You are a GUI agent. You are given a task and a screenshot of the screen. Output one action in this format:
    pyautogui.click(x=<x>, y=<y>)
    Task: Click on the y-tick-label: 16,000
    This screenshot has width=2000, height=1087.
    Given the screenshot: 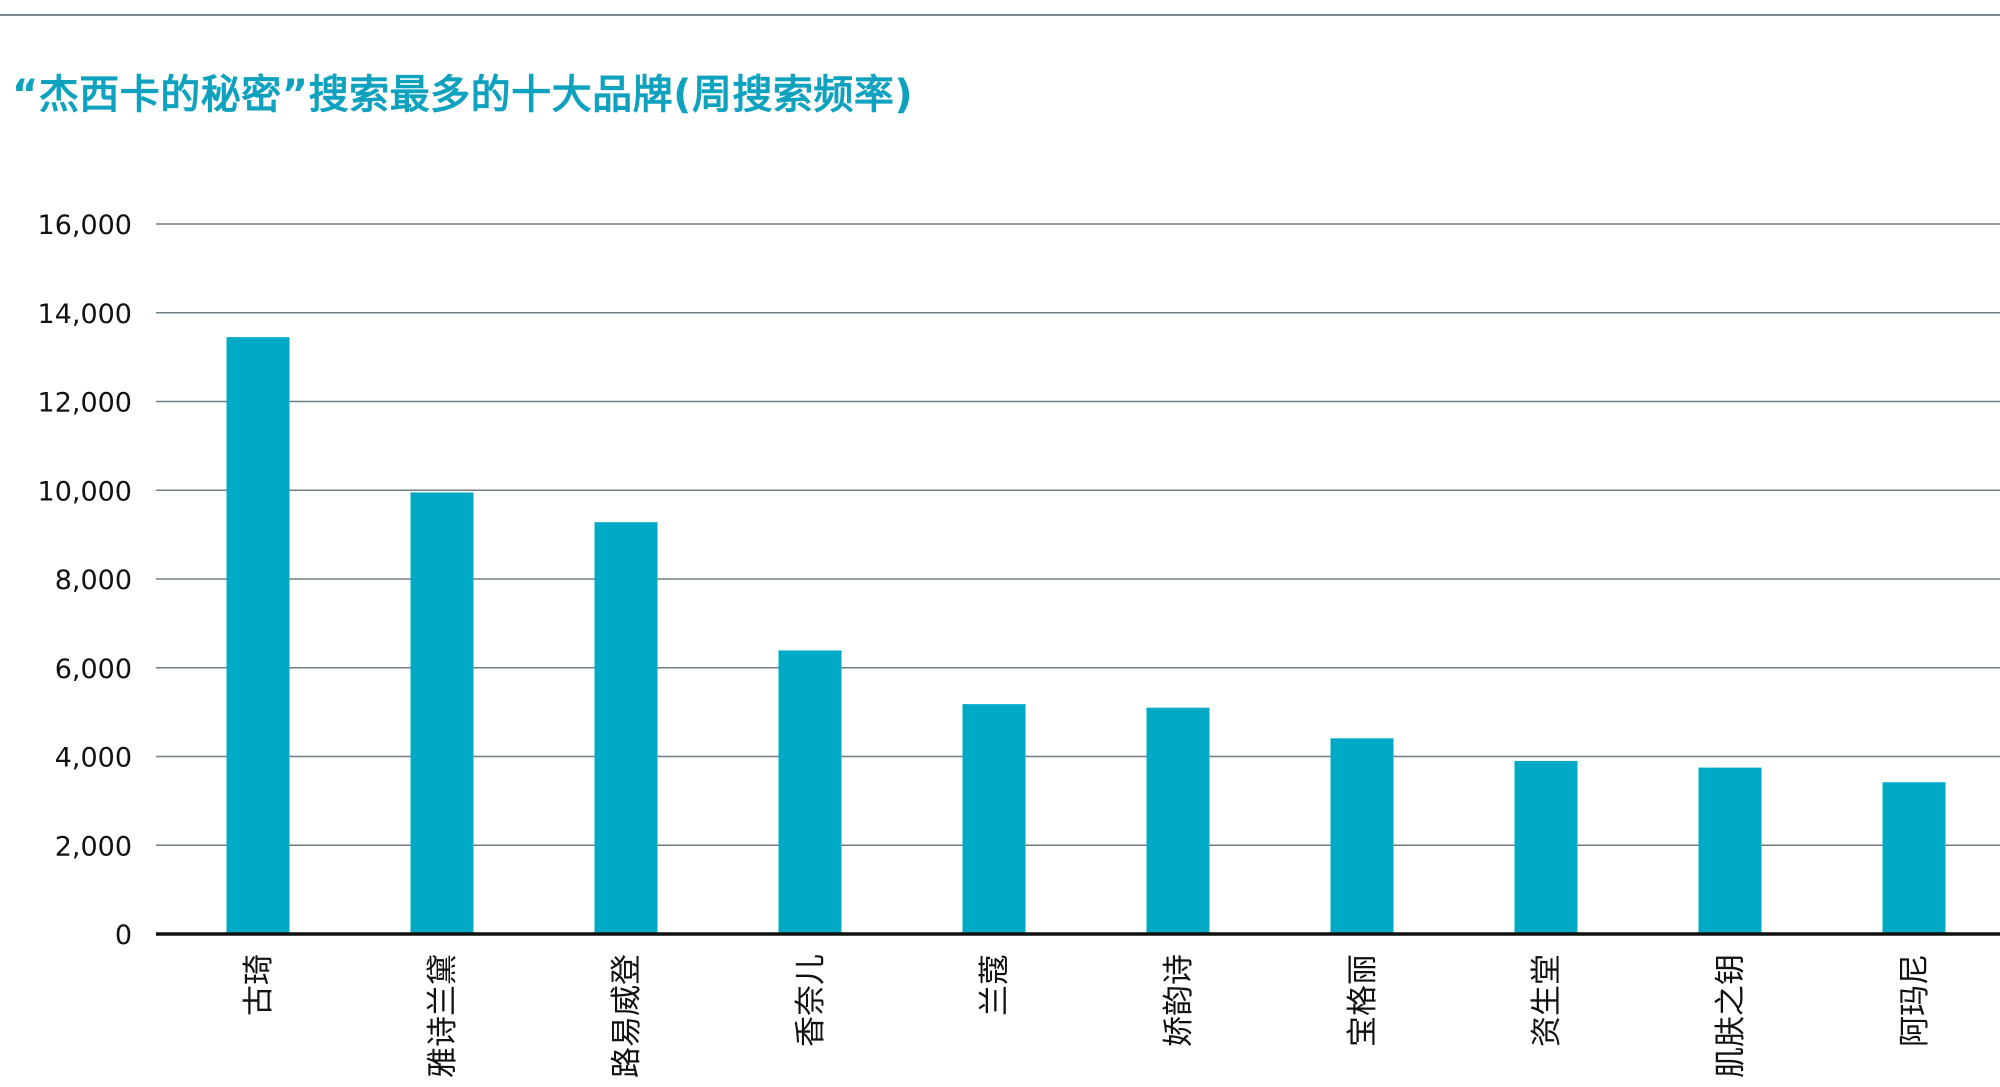 What is the action you would take?
    pyautogui.click(x=85, y=225)
    